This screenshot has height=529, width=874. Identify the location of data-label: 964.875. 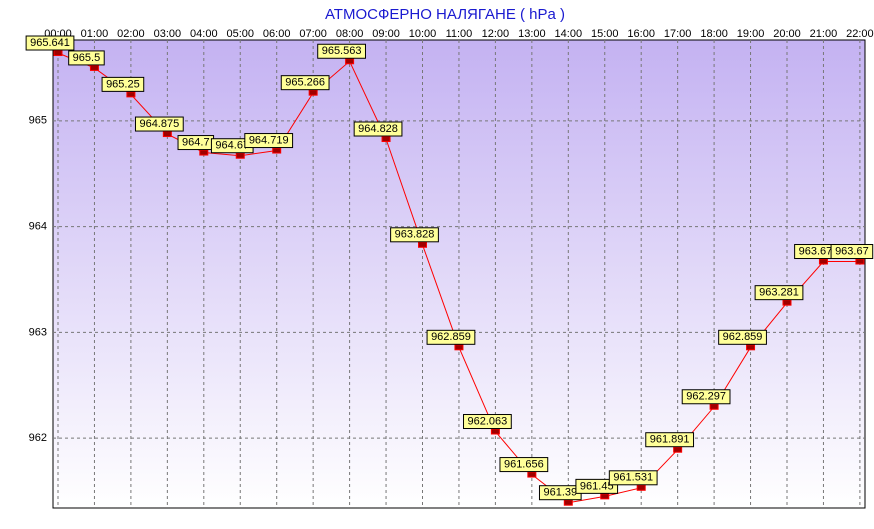
(159, 124).